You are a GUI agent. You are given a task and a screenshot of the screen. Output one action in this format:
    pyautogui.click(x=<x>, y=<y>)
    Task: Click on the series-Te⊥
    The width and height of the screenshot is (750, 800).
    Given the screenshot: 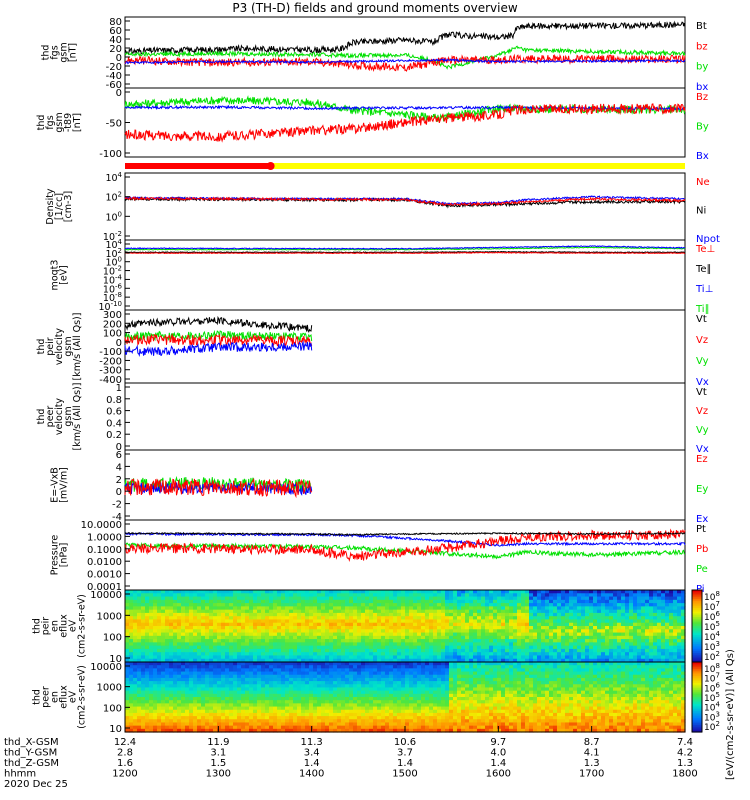 What is the action you would take?
    pyautogui.click(x=405, y=253)
    